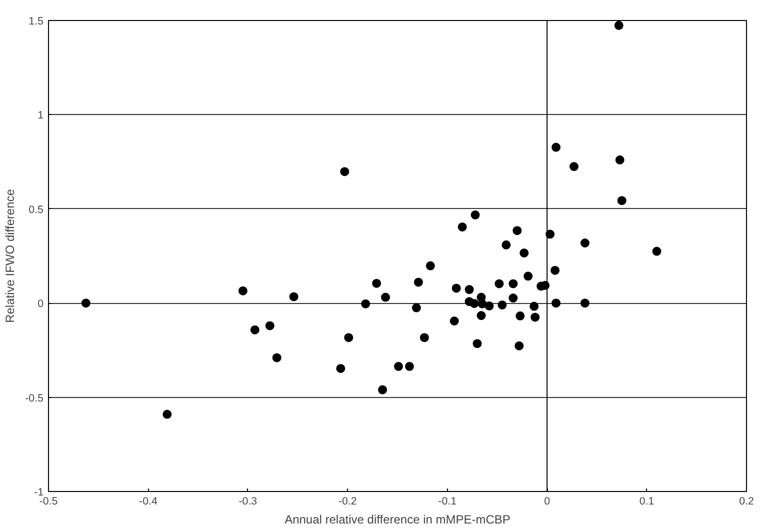  I want to click on x-axis-title: Annual relative difference in mMPE-mCBP, so click(397, 519).